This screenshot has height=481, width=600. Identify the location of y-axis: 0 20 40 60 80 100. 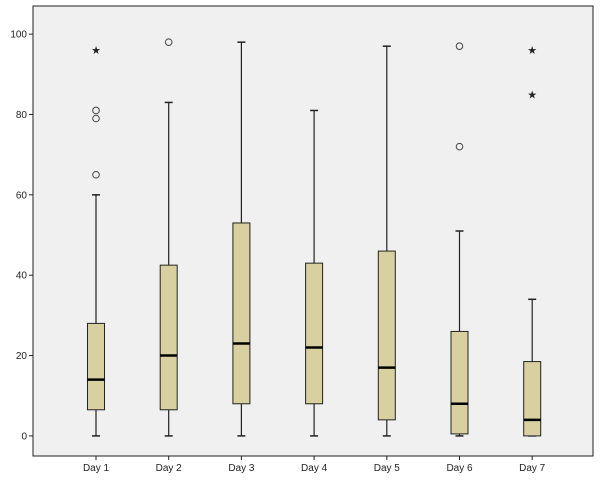
(21, 236).